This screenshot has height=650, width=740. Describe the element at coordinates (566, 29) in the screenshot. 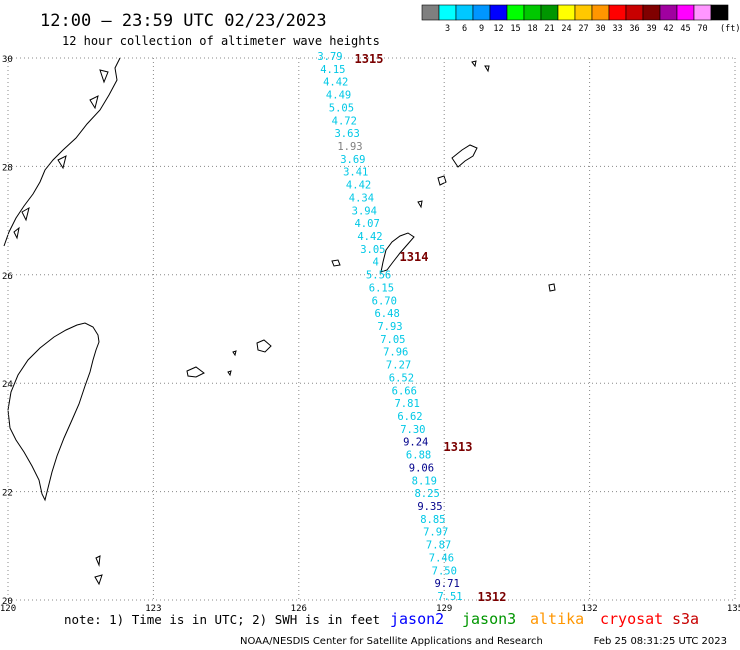

I see `legend-tick-label: 24` at that location.